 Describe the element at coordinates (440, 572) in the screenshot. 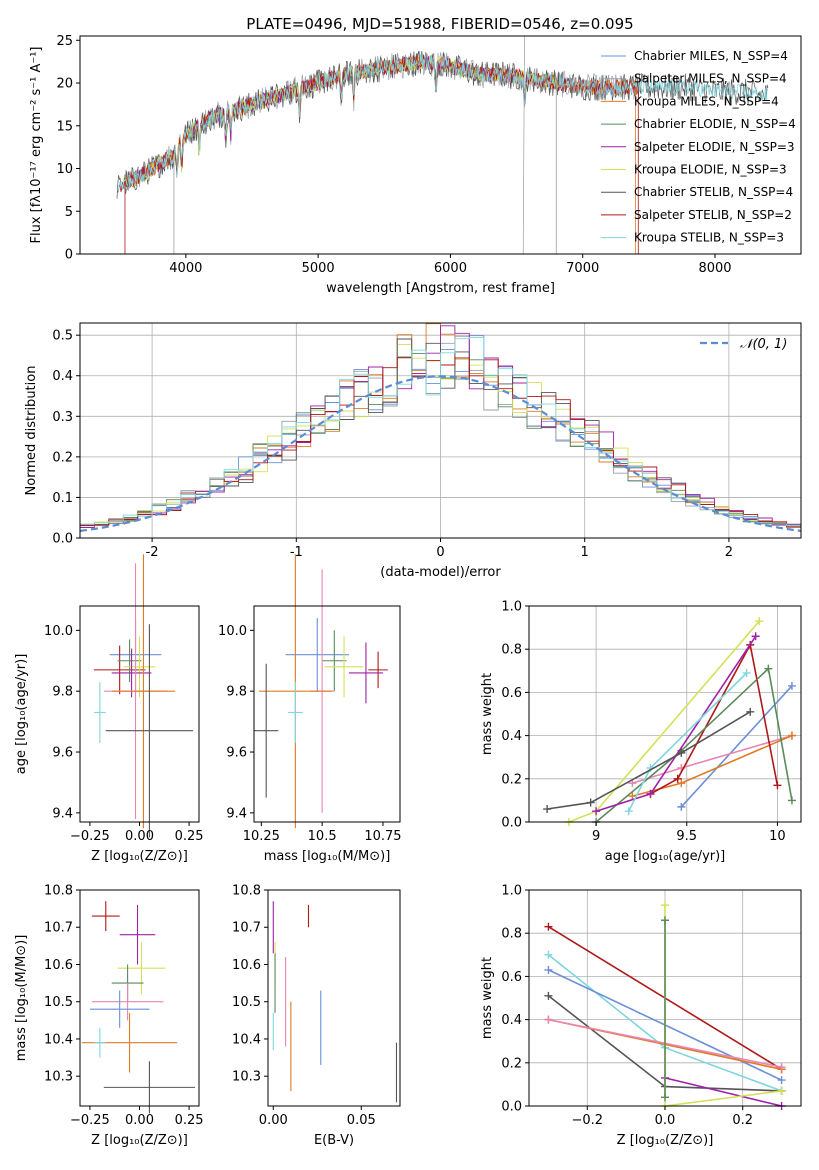

I see `x-axis-label: (data-model)/error` at that location.